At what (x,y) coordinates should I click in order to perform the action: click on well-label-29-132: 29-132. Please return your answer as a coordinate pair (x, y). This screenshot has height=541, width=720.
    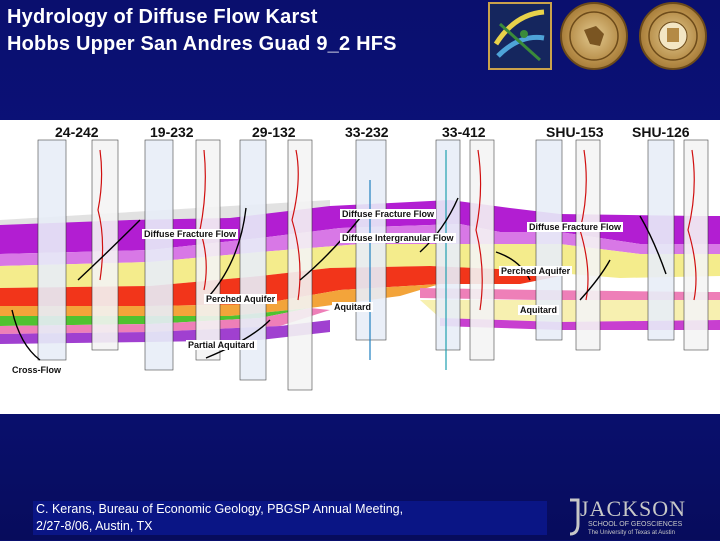
    Looking at the image, I should click on (274, 132).